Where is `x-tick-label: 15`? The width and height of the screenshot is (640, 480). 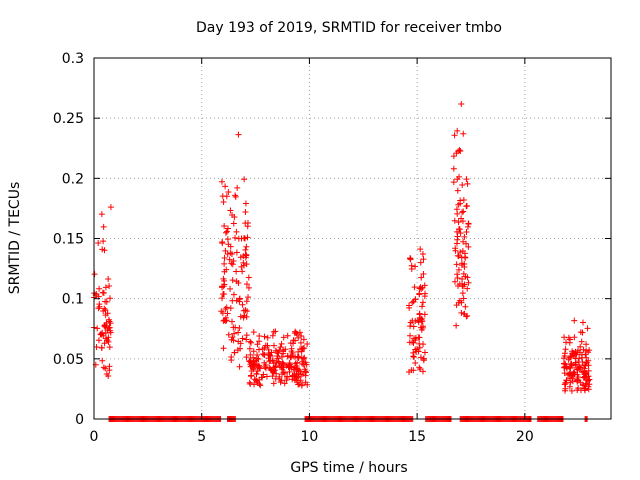 x-tick-label: 15 is located at coordinates (417, 437).